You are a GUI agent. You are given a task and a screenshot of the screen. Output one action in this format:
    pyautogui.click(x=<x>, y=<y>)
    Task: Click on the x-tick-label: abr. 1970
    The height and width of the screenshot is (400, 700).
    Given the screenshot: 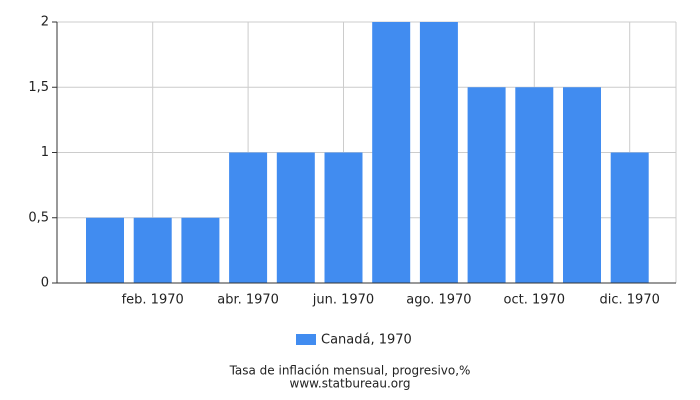 What is the action you would take?
    pyautogui.click(x=248, y=300)
    